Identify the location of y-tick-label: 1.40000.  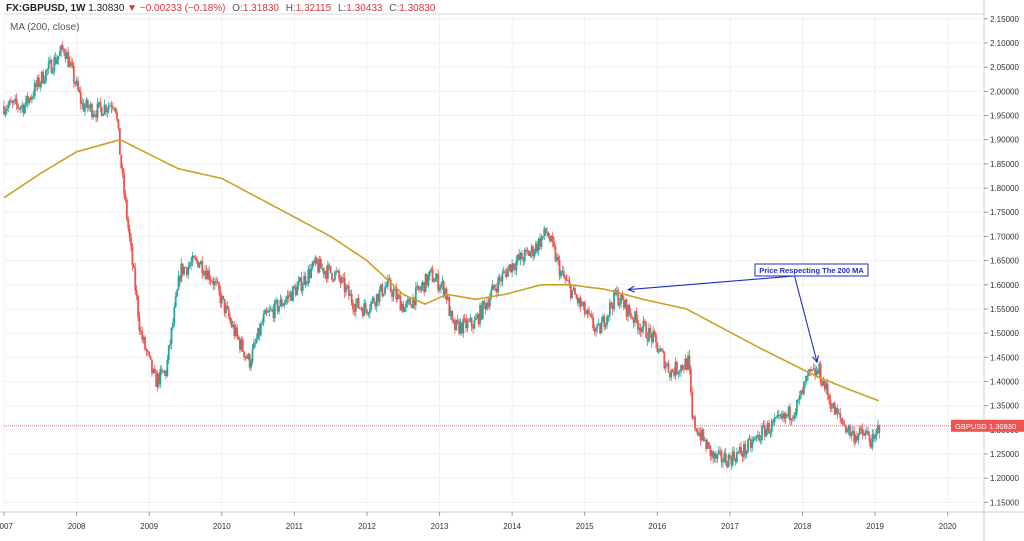
(1004, 381).